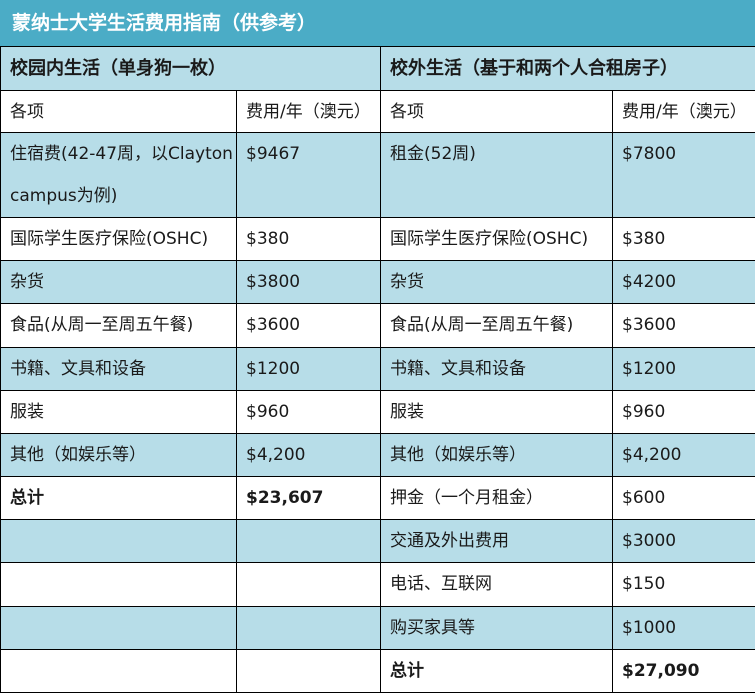 This screenshot has width=755, height=693. Describe the element at coordinates (496, 111) in the screenshot. I see `offcampus-col-item: 各项` at that location.